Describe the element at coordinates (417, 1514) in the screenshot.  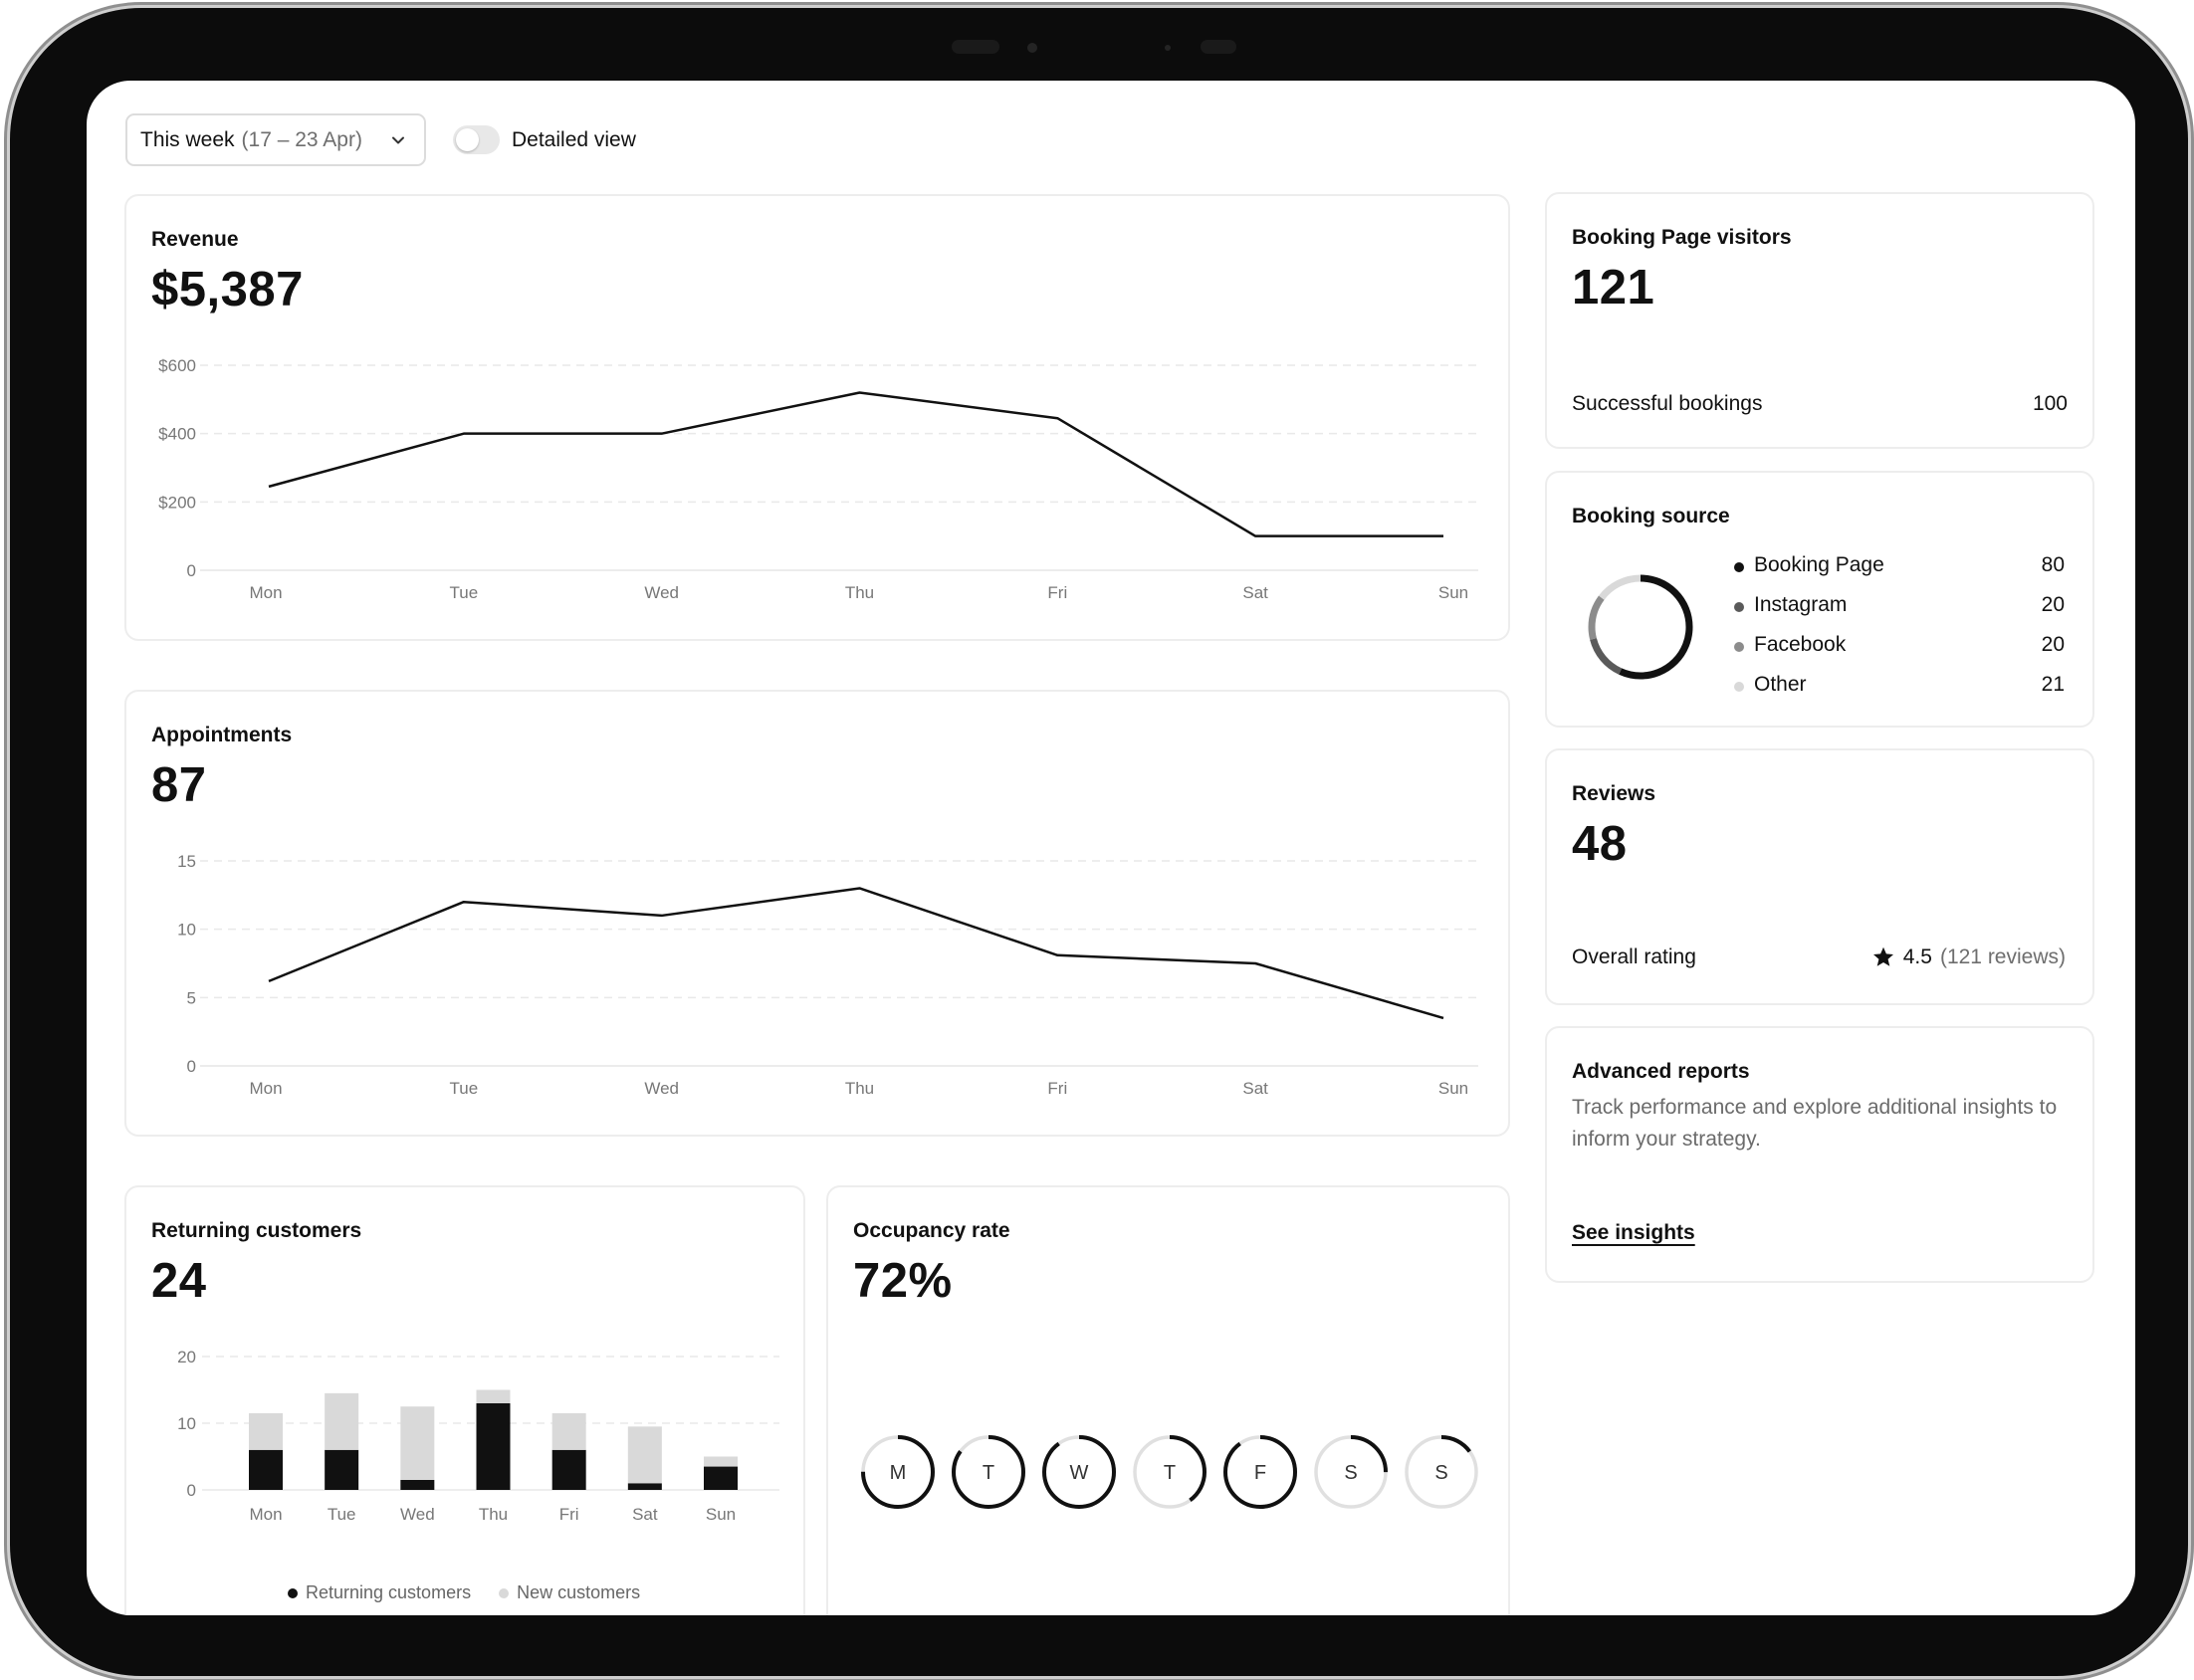
I see `returning-x-tick-label: Wed` at that location.